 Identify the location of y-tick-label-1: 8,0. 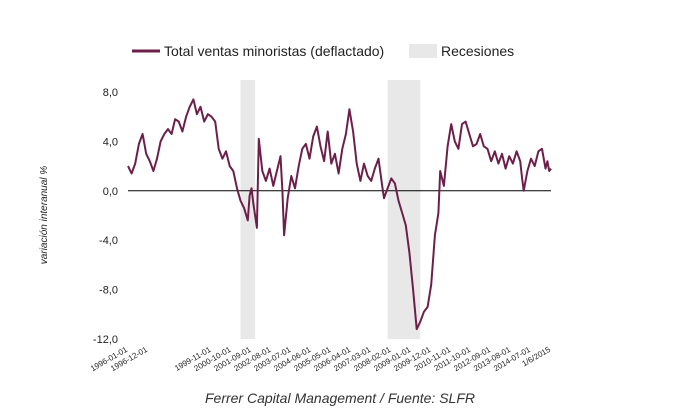
(110, 93).